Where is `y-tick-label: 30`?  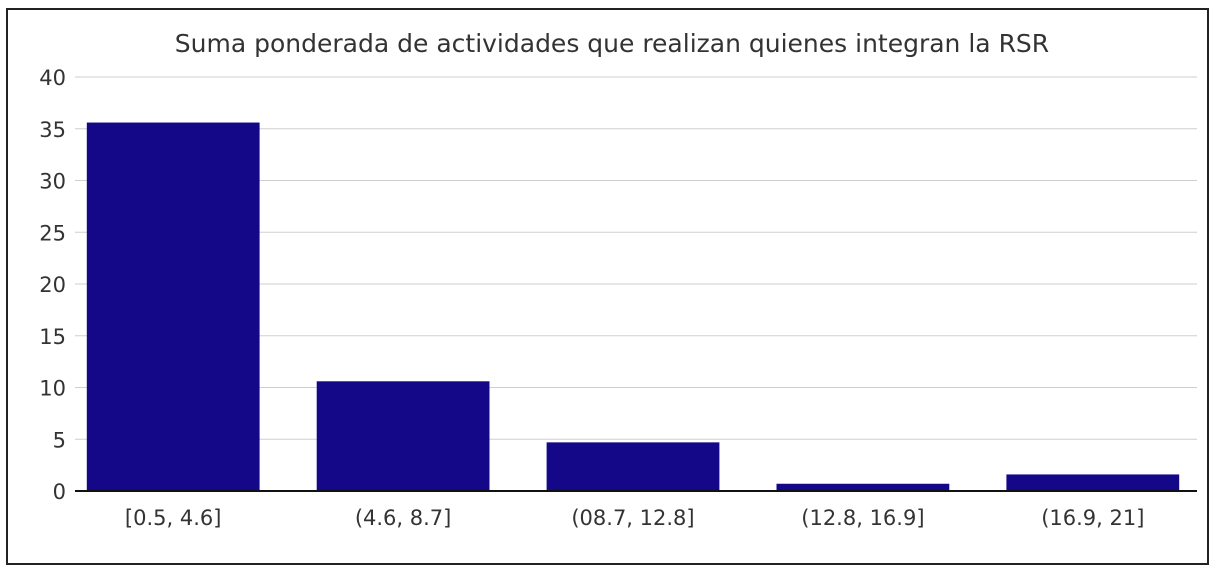
y-tick-label: 30 is located at coordinates (52, 182).